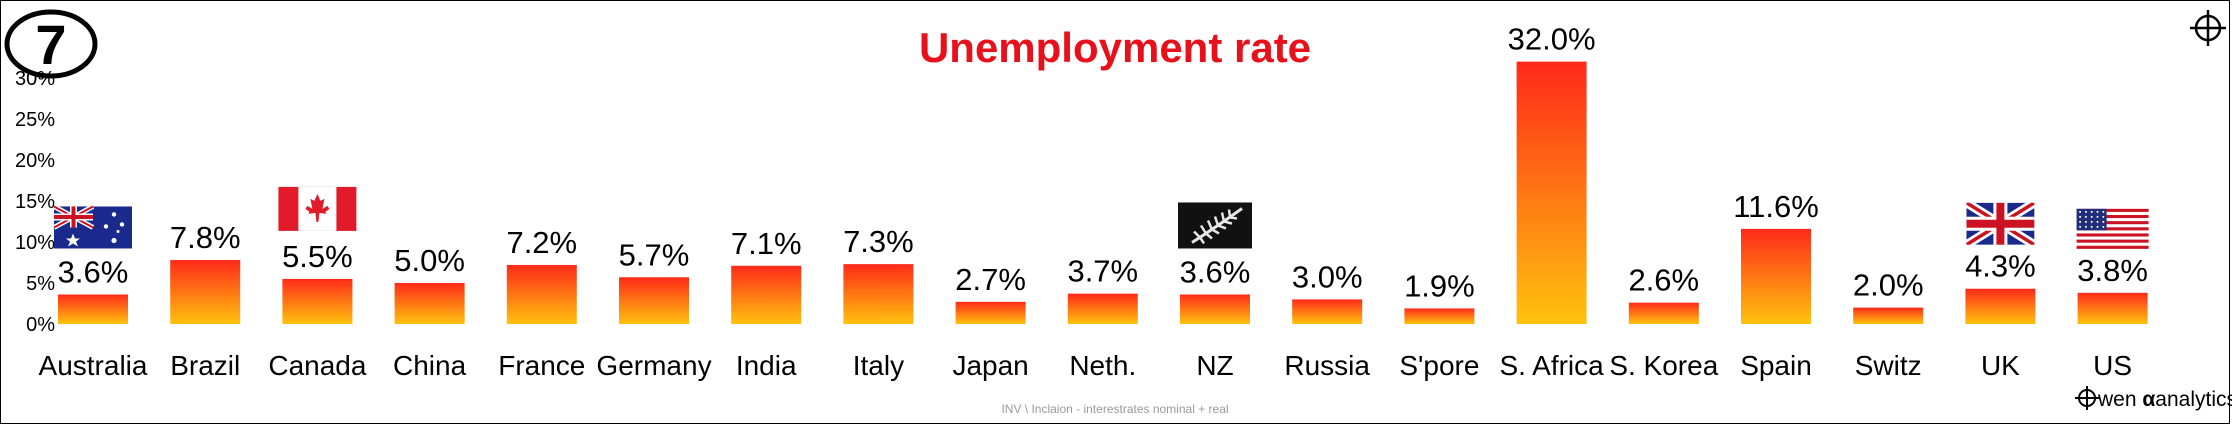  I want to click on value-label: 1.9%, so click(1439, 285).